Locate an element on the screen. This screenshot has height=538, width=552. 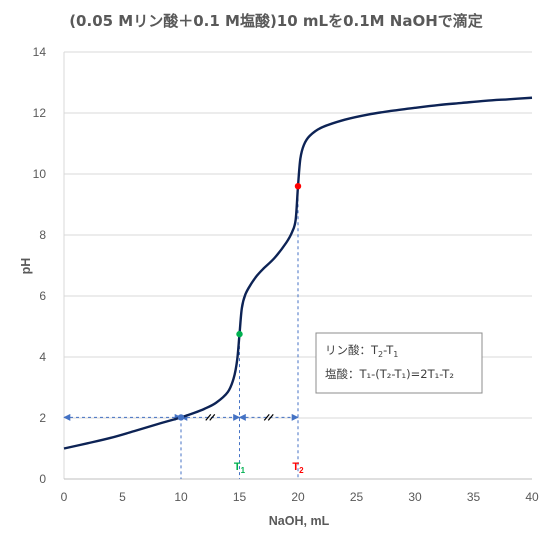
red-point is located at coordinates (298, 186).